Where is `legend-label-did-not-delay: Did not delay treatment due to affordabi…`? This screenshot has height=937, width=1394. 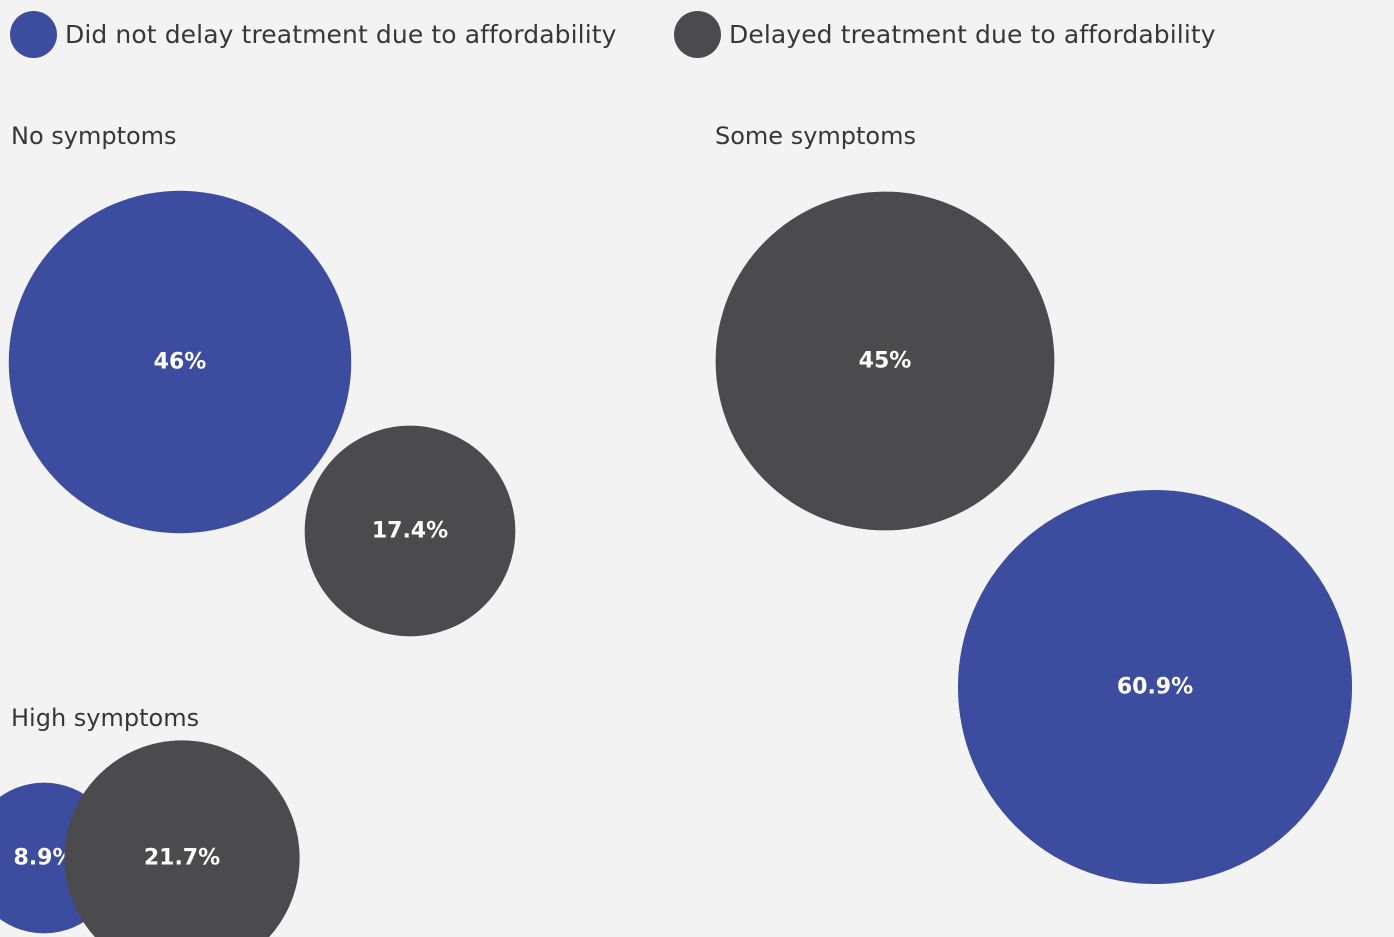 legend-label-did-not-delay: Did not delay treatment due to affordabi… is located at coordinates (341, 34).